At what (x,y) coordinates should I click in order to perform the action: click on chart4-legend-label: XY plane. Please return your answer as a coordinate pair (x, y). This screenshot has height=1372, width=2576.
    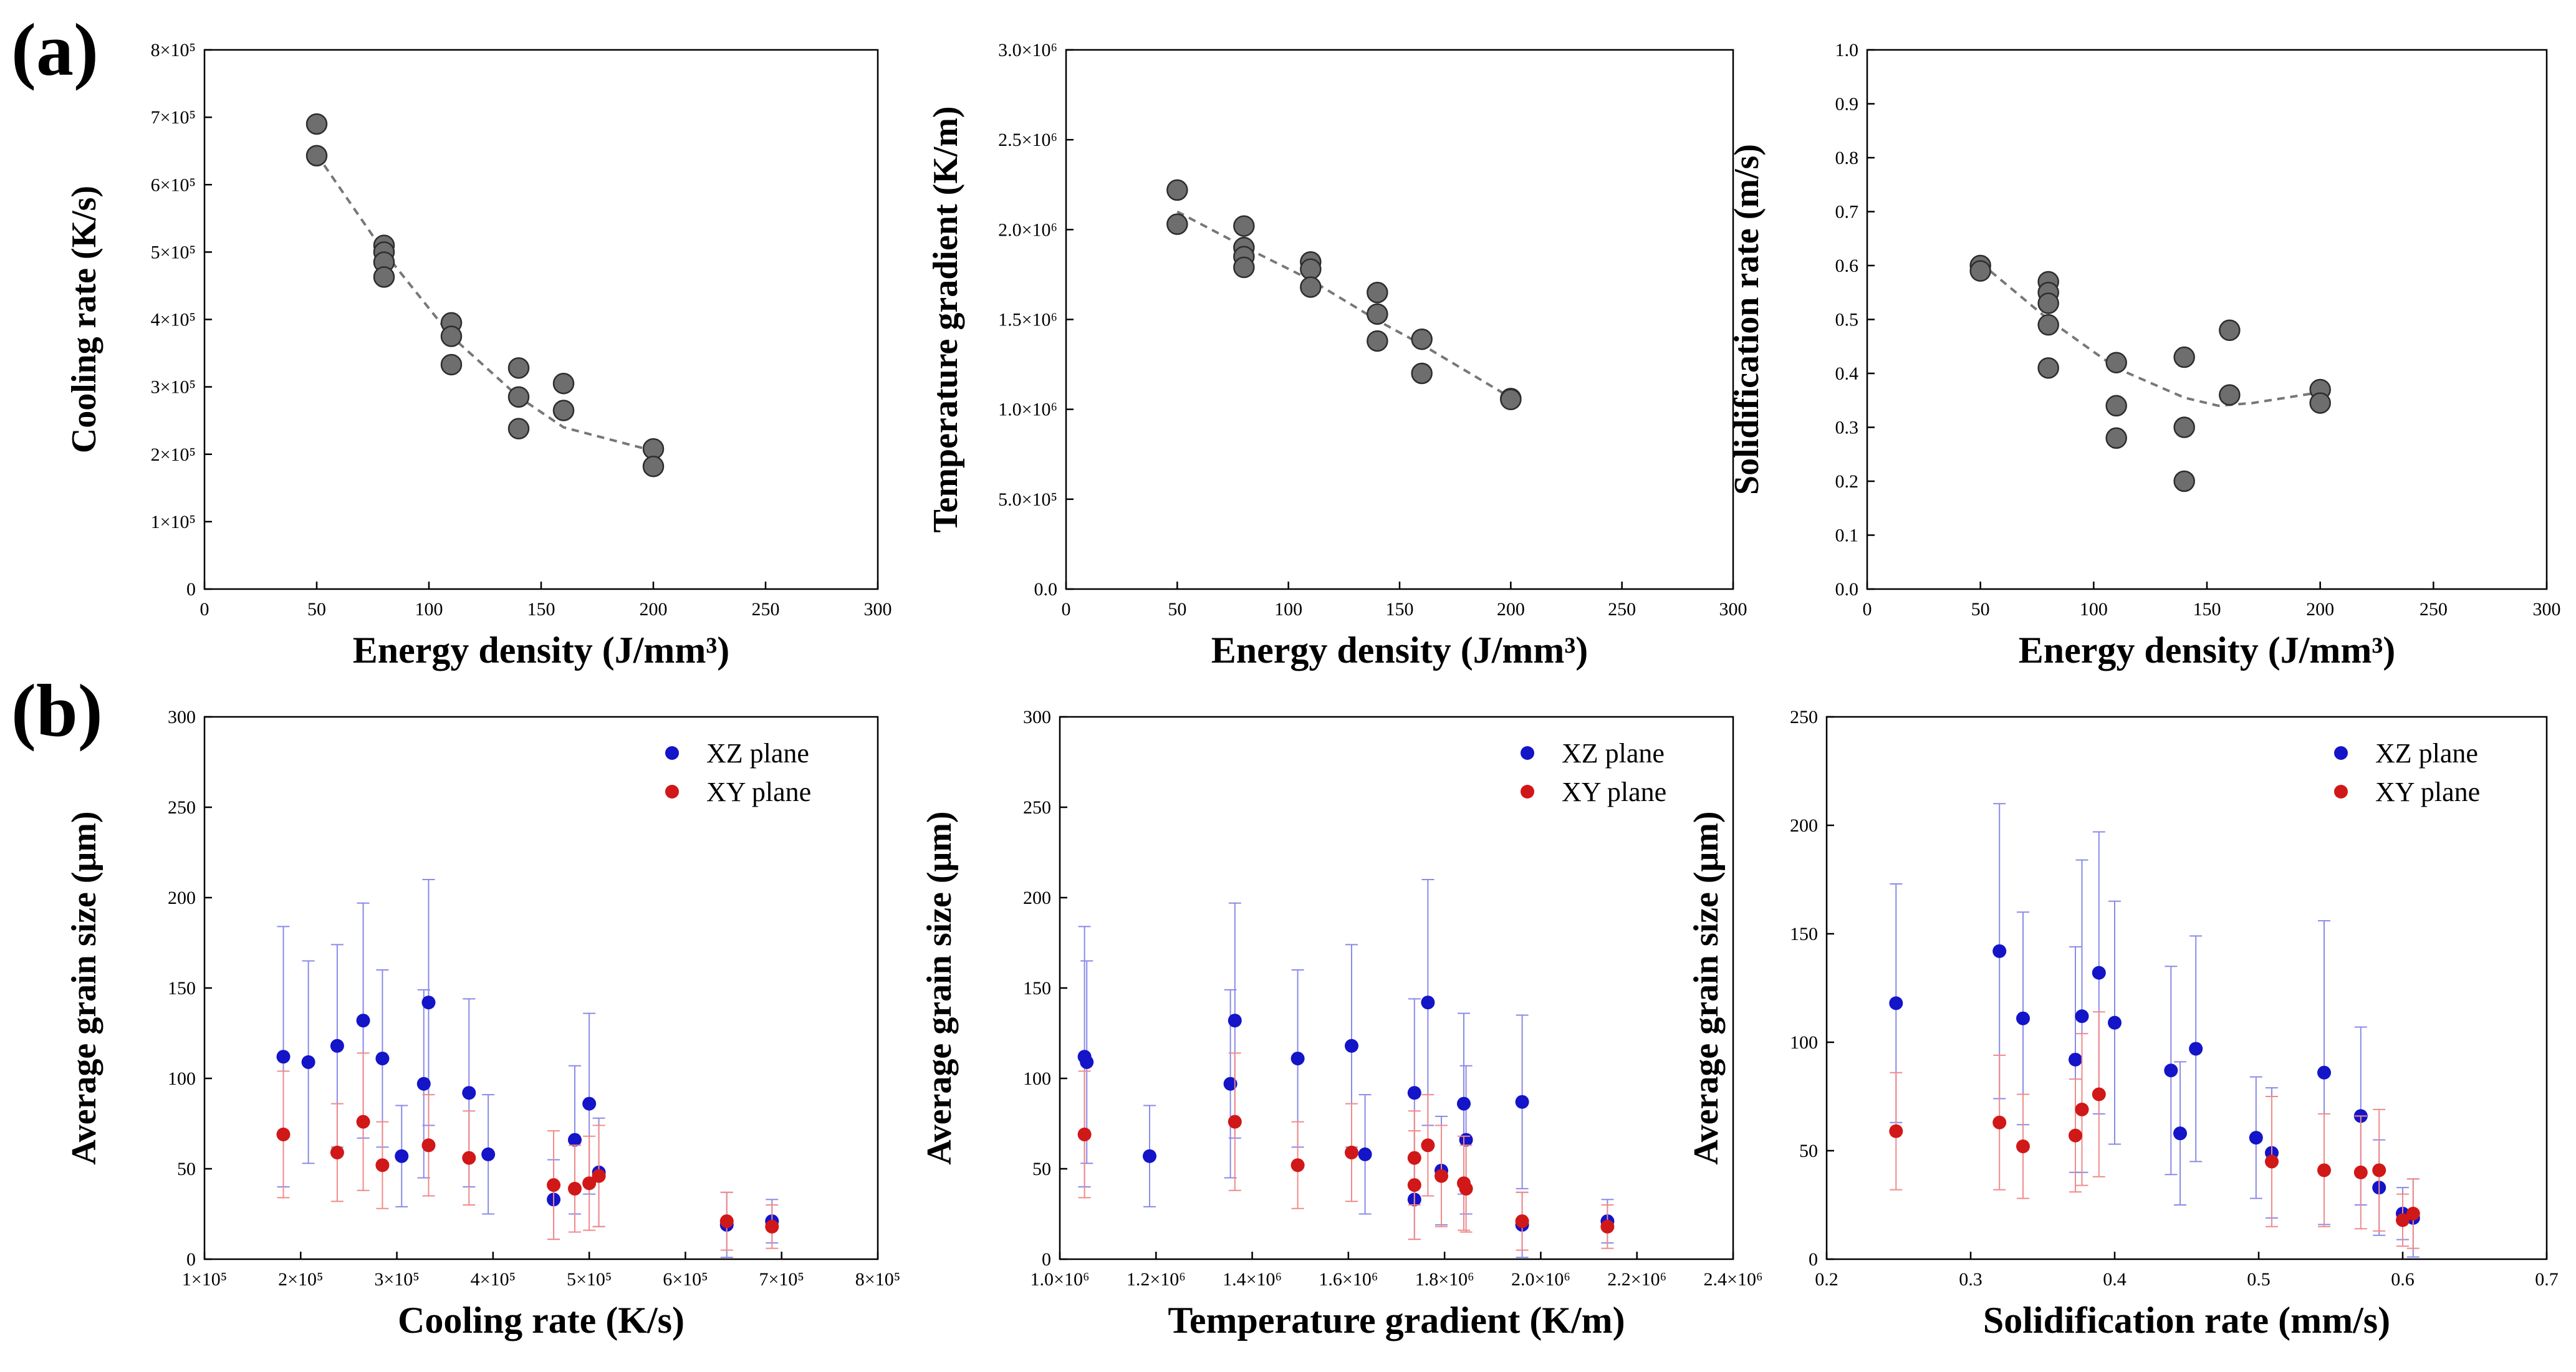
    Looking at the image, I should click on (758, 792).